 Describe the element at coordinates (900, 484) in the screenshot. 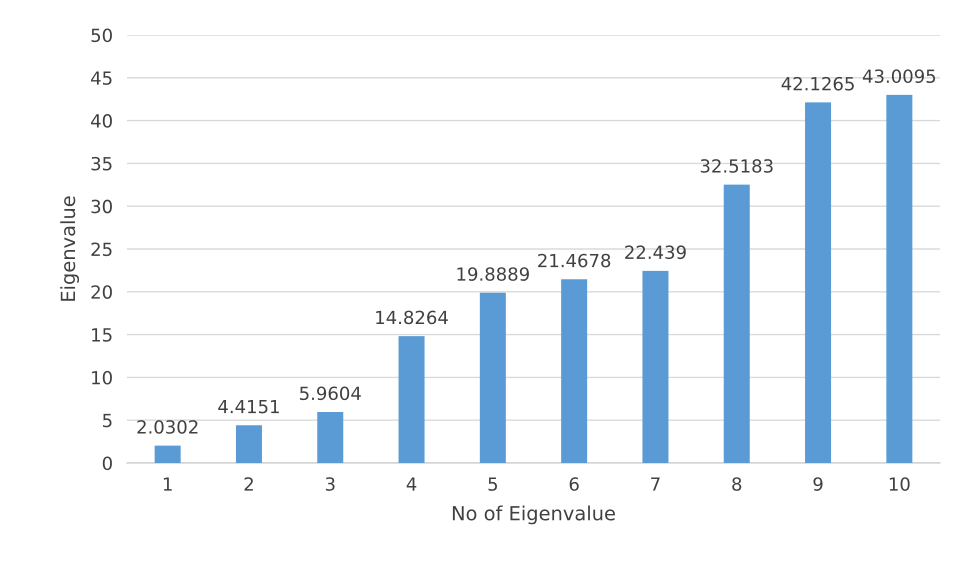

I see `x-tick-label: 10` at that location.